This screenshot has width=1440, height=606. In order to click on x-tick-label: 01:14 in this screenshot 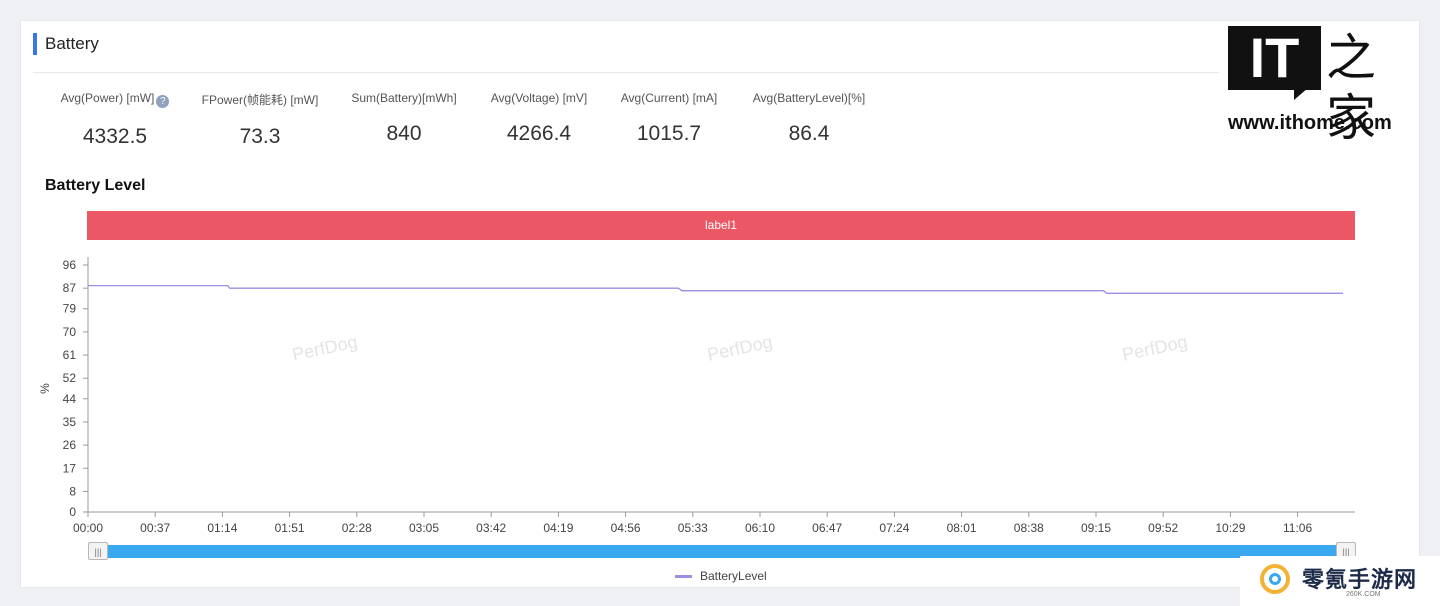, I will do `click(222, 528)`.